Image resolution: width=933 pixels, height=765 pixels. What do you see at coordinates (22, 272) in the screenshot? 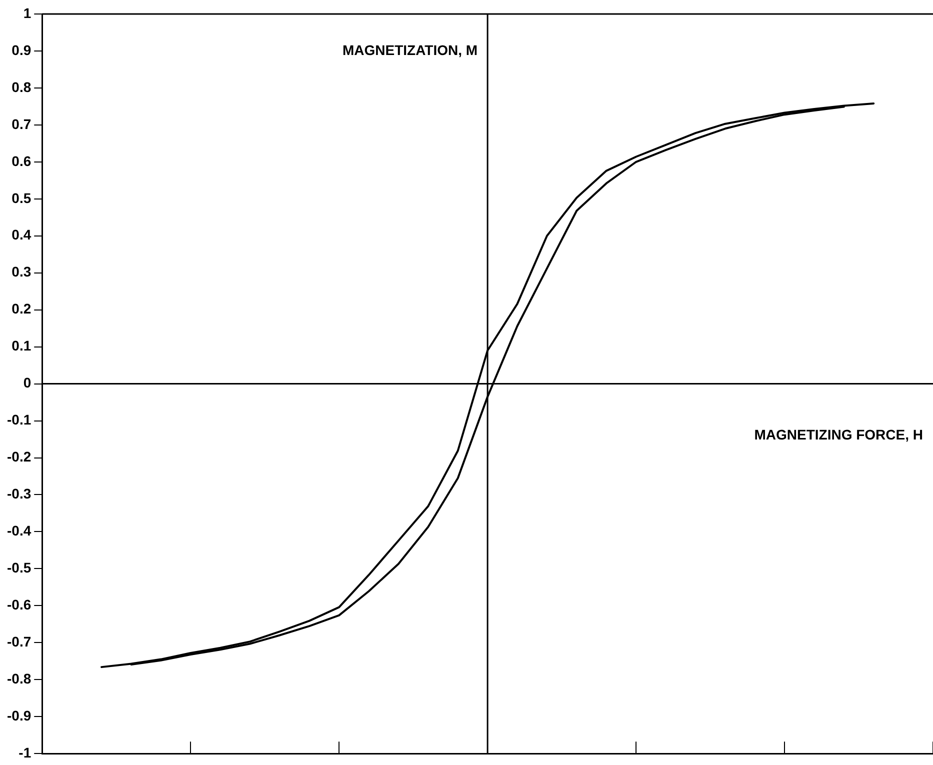
I see `y-tick-label: 0.3` at bounding box center [22, 272].